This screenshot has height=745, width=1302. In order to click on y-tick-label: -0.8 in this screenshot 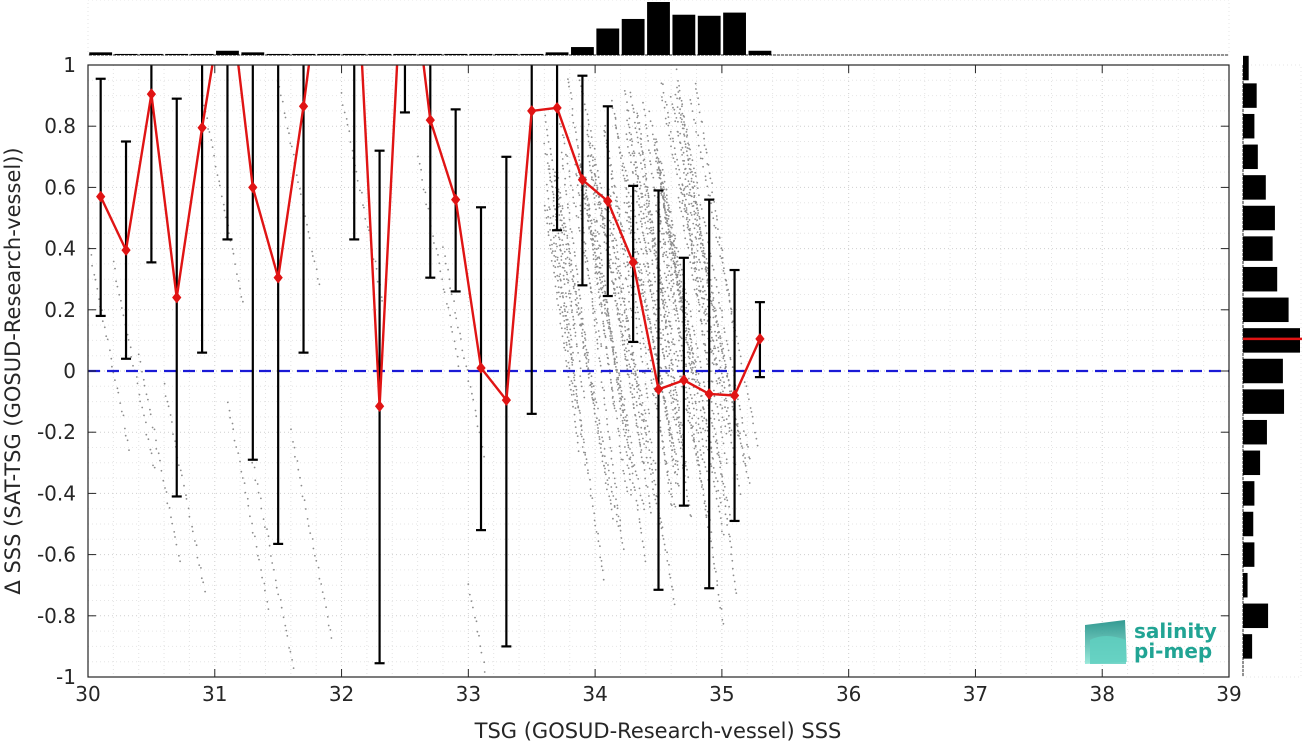, I will do `click(56, 616)`.